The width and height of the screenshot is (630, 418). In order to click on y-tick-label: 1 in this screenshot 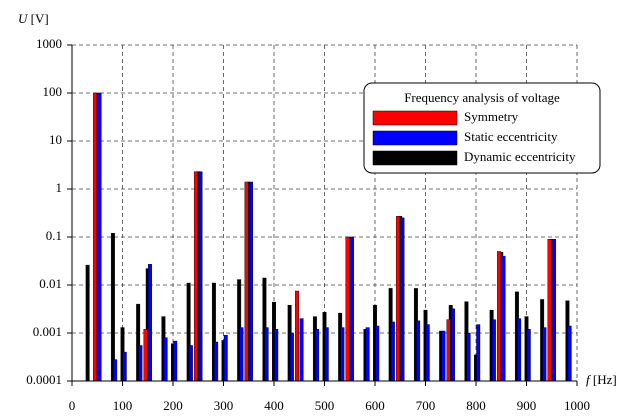, I will do `click(59, 187)`.